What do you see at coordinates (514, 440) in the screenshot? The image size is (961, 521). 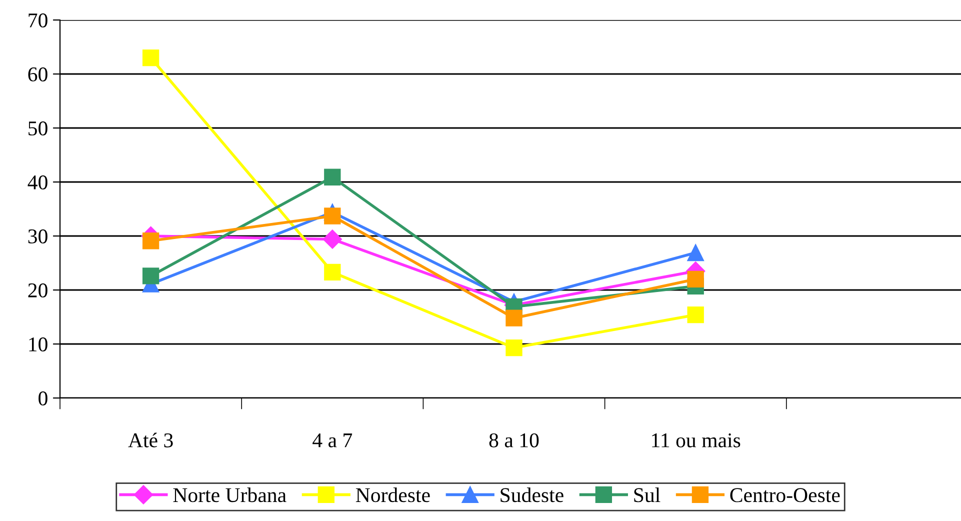 I see `x-tick-label: 8 a 10` at bounding box center [514, 440].